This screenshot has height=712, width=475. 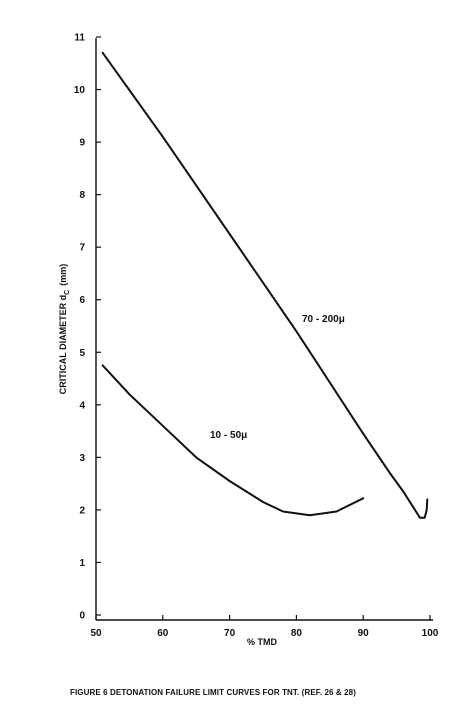 I want to click on y-tick-label: 11, so click(x=79, y=38).